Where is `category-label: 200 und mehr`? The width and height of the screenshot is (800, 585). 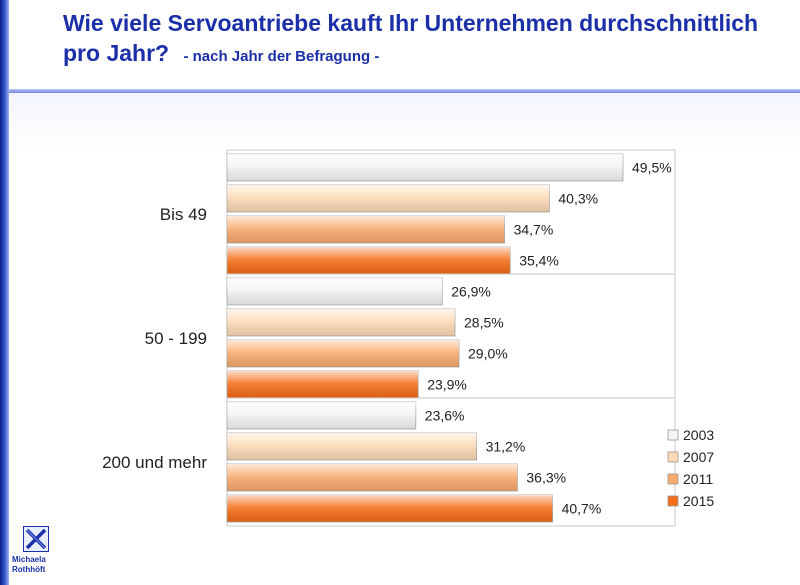 category-label: 200 und mehr is located at coordinates (154, 462).